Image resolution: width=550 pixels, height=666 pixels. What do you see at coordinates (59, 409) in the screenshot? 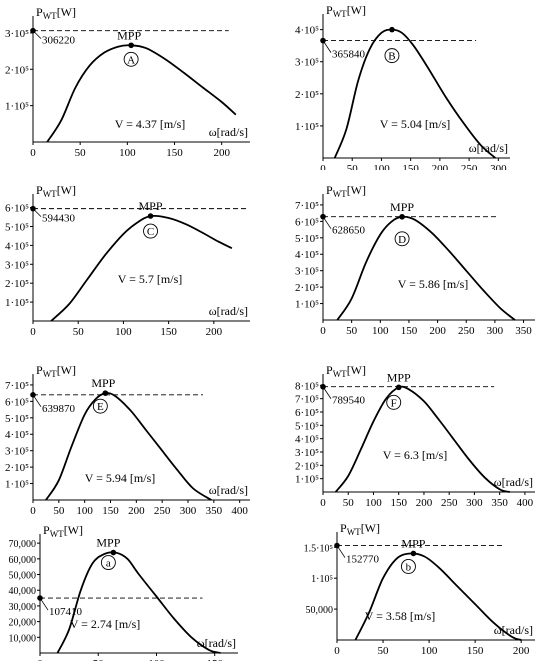
I see `left-value-label: 639870` at bounding box center [59, 409].